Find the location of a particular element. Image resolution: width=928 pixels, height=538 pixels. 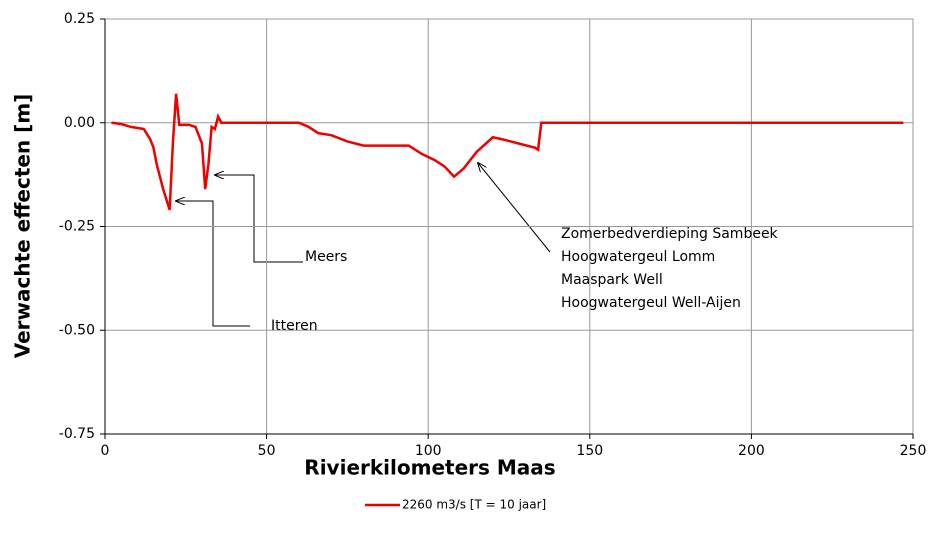

y-tick-label: 0.00 is located at coordinates (79, 123).